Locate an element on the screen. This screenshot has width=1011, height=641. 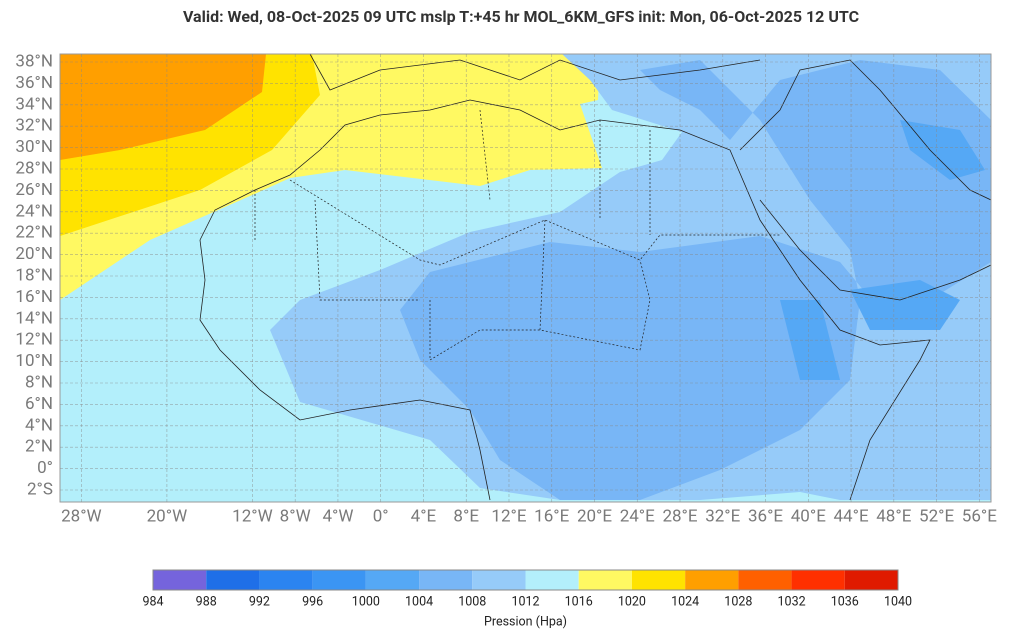
lat-label: 24°N is located at coordinates (34, 211).